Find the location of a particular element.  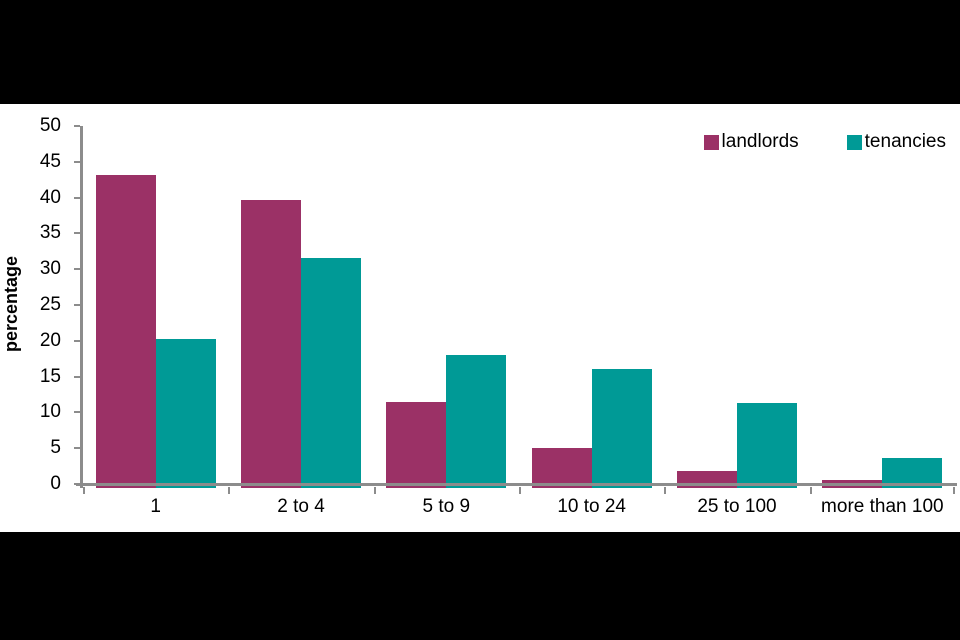

y-axis-tick-label: 25 is located at coordinates (50, 304).